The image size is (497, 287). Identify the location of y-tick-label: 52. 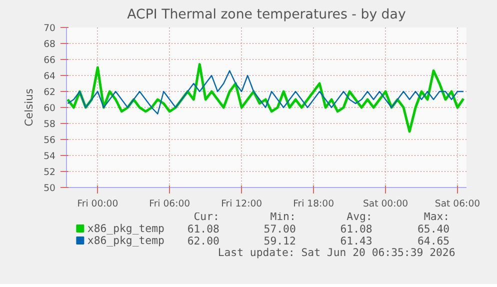
(50, 172).